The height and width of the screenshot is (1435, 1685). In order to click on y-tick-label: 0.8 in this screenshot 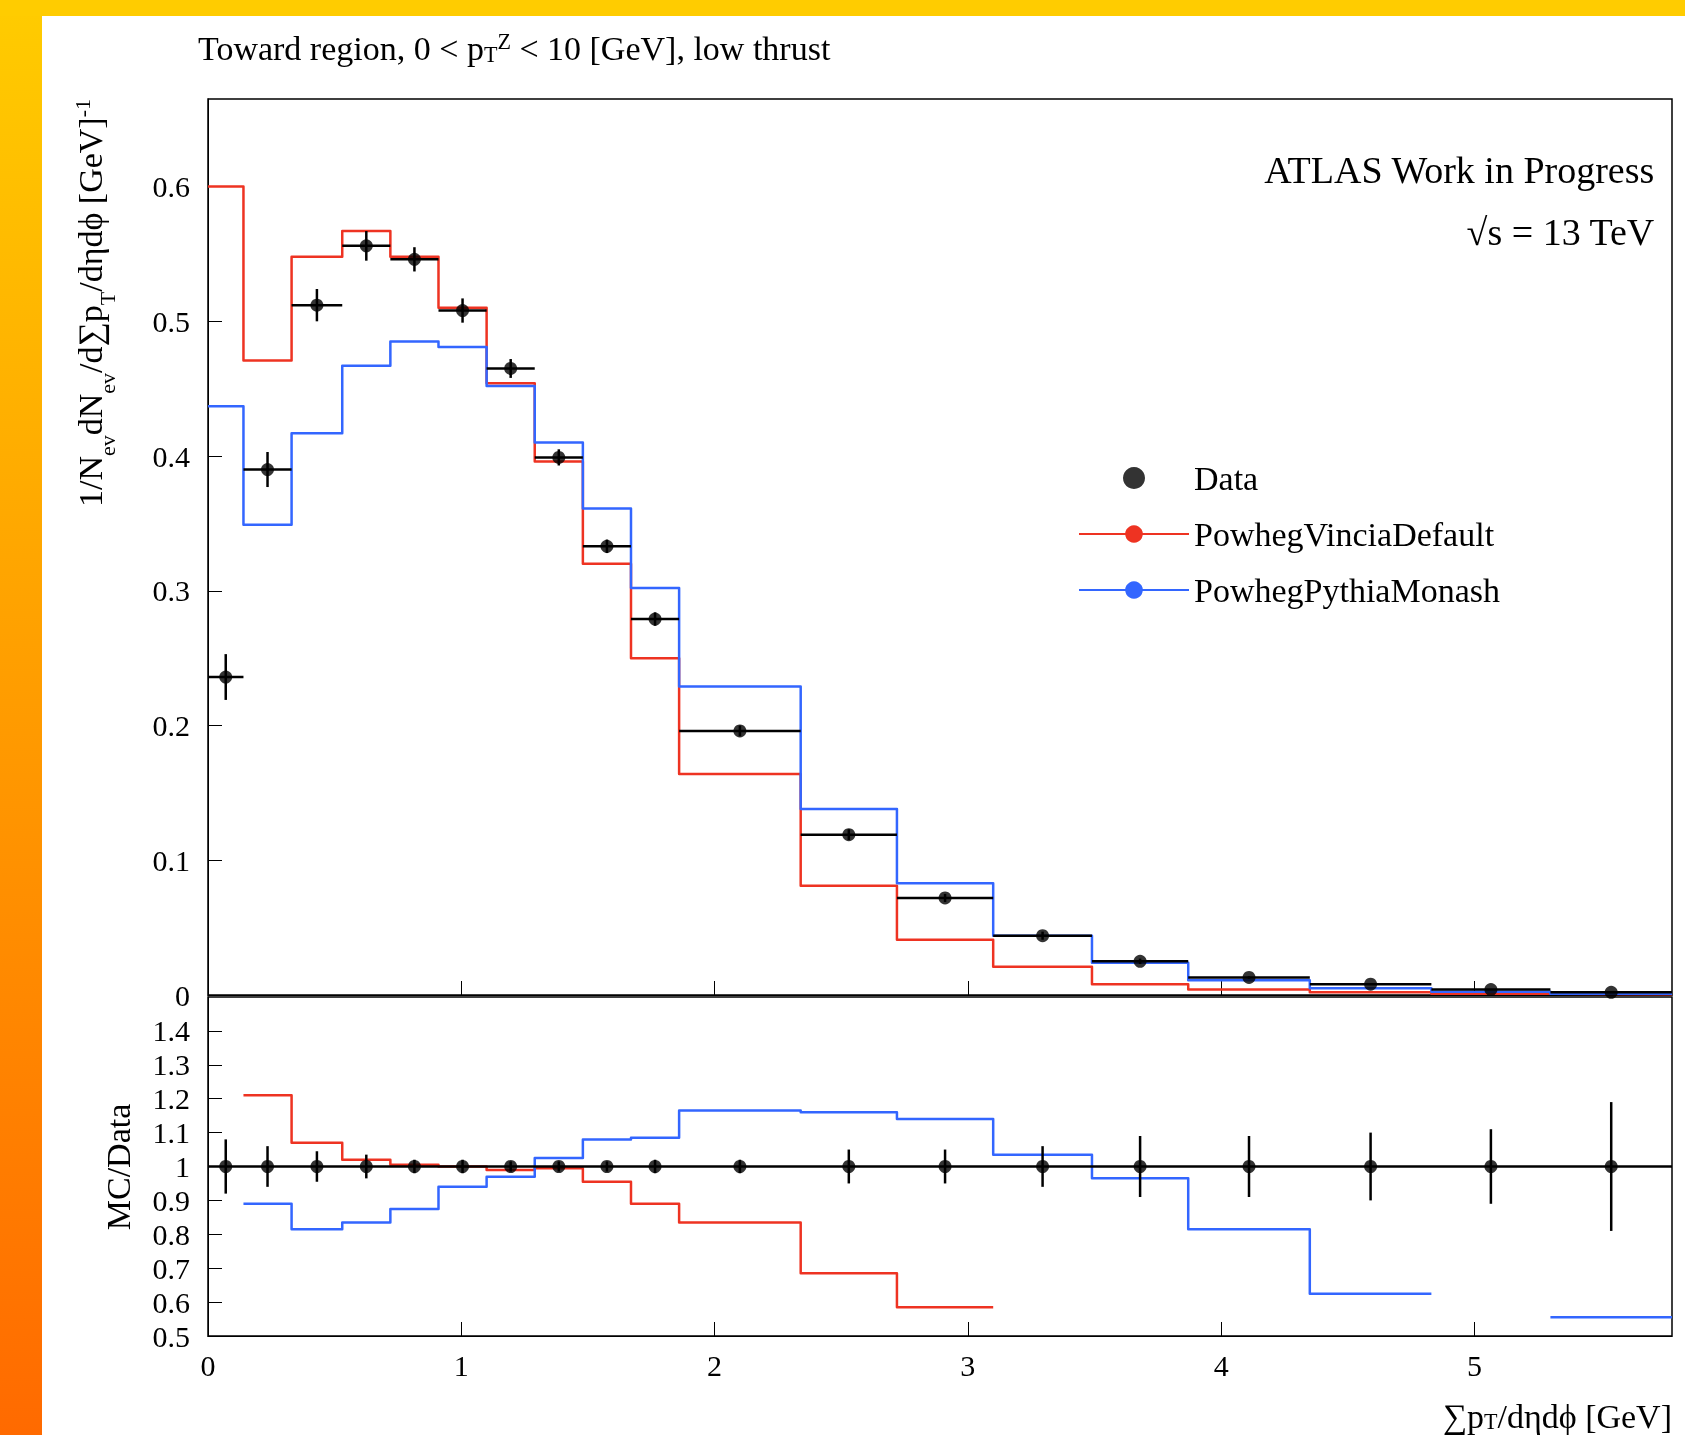, I will do `click(171, 1234)`.